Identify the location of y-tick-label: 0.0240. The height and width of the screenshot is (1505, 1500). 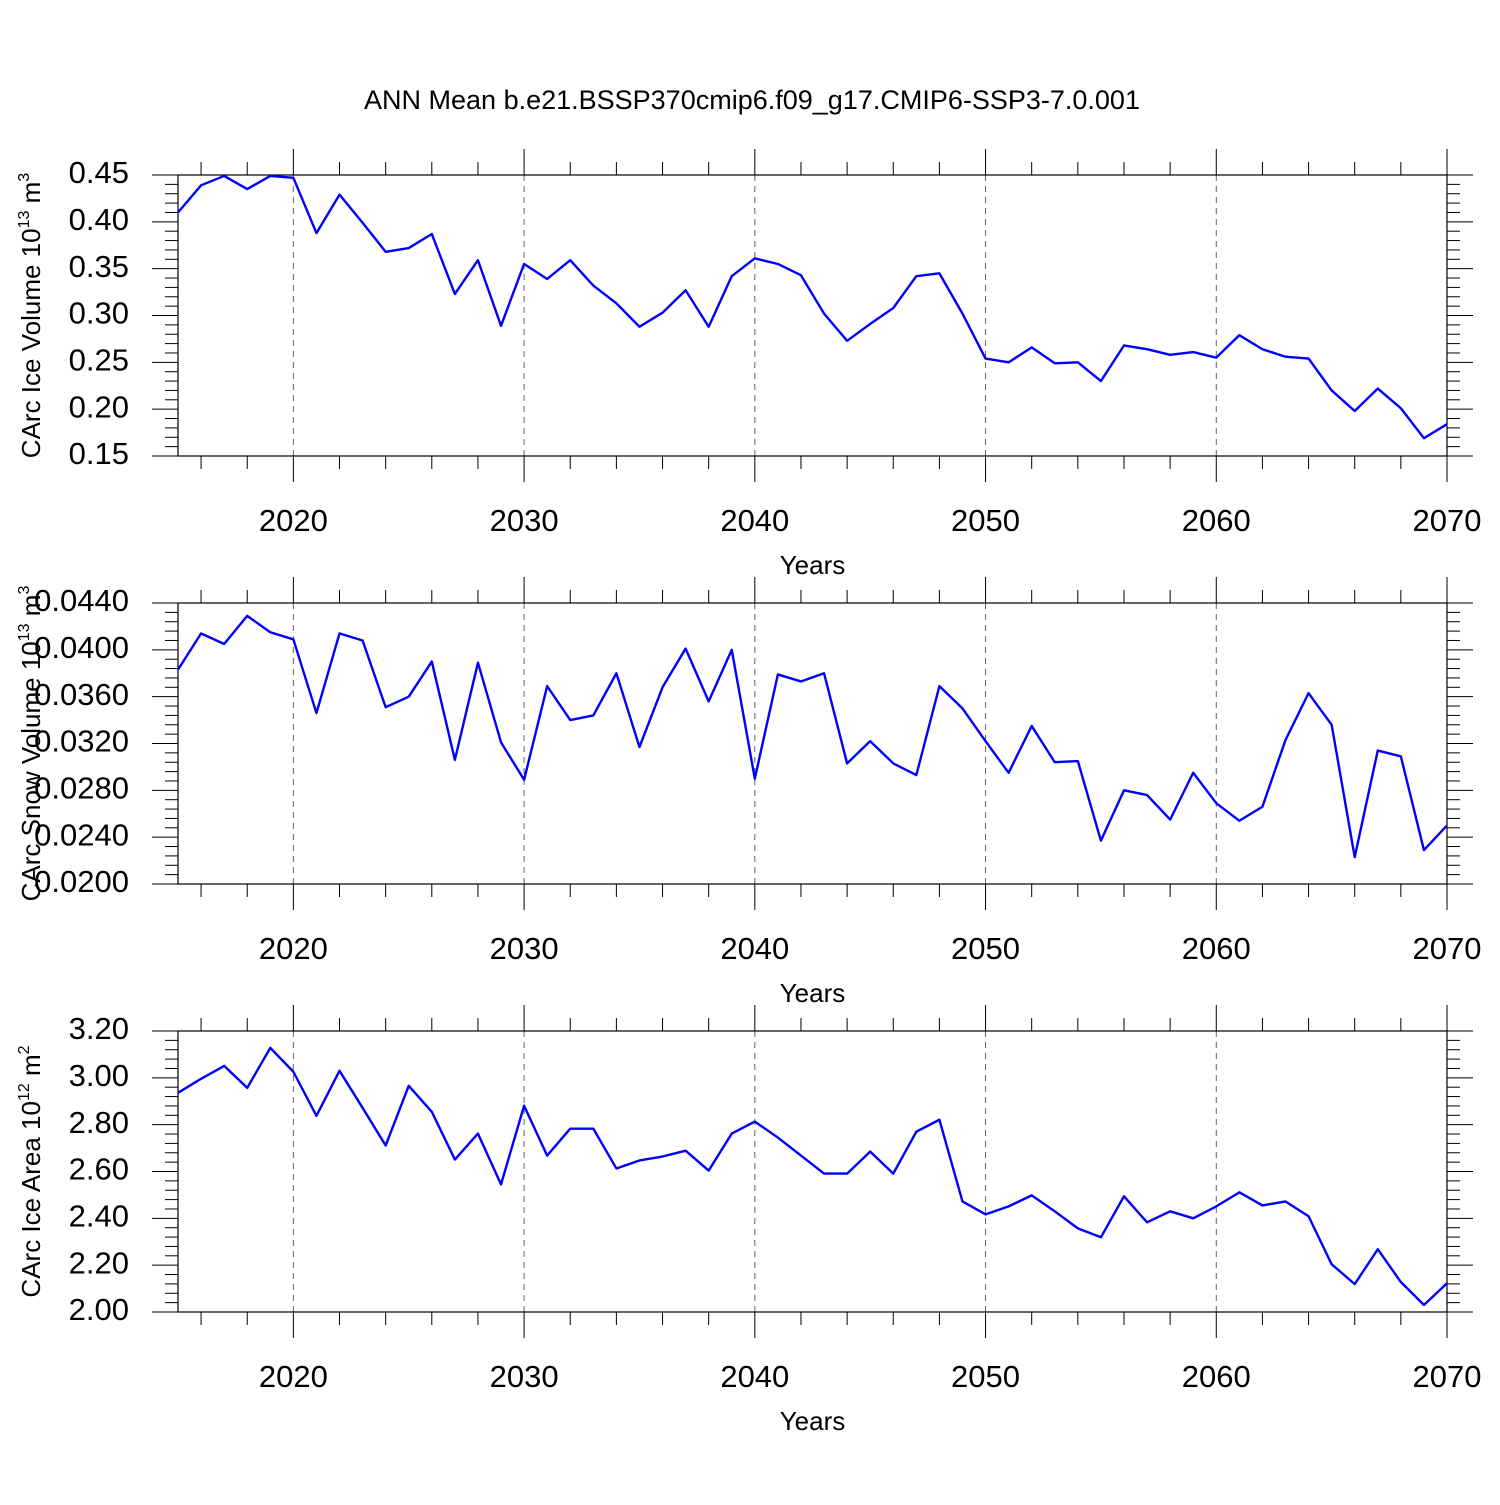
(81, 834).